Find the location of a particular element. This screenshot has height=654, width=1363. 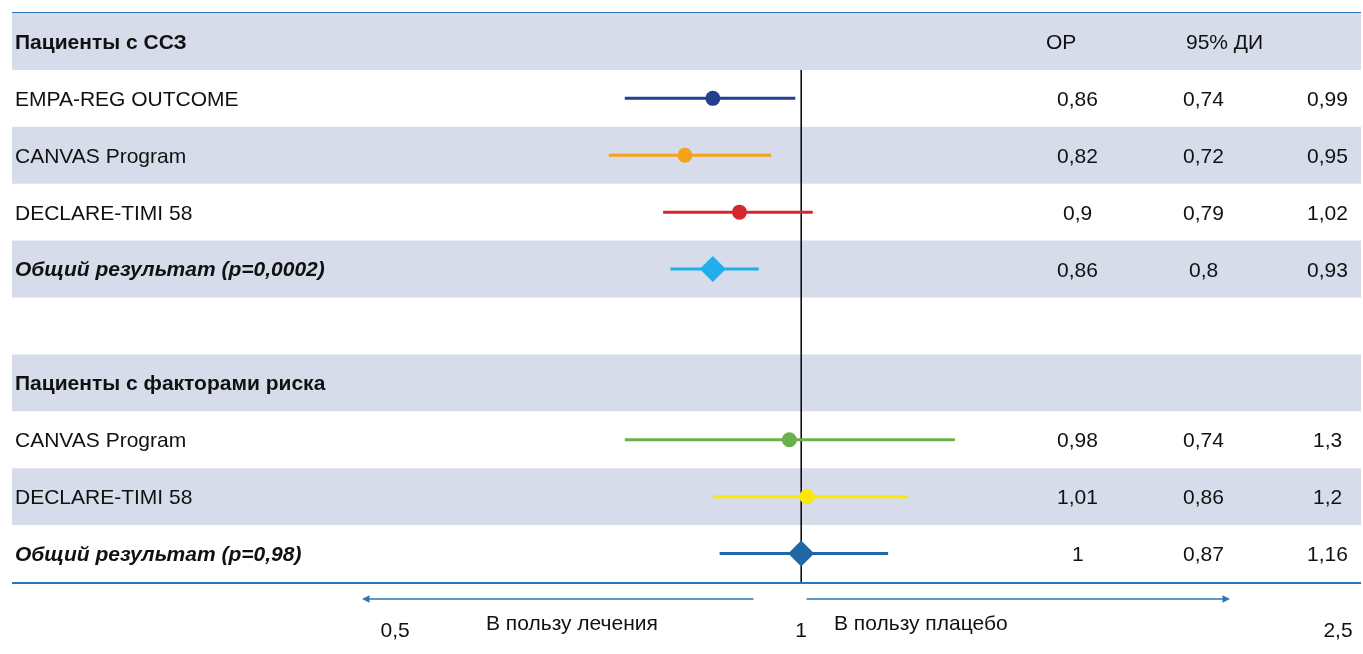

y-tick-label: Пациенты с факторами риска is located at coordinates (170, 383).